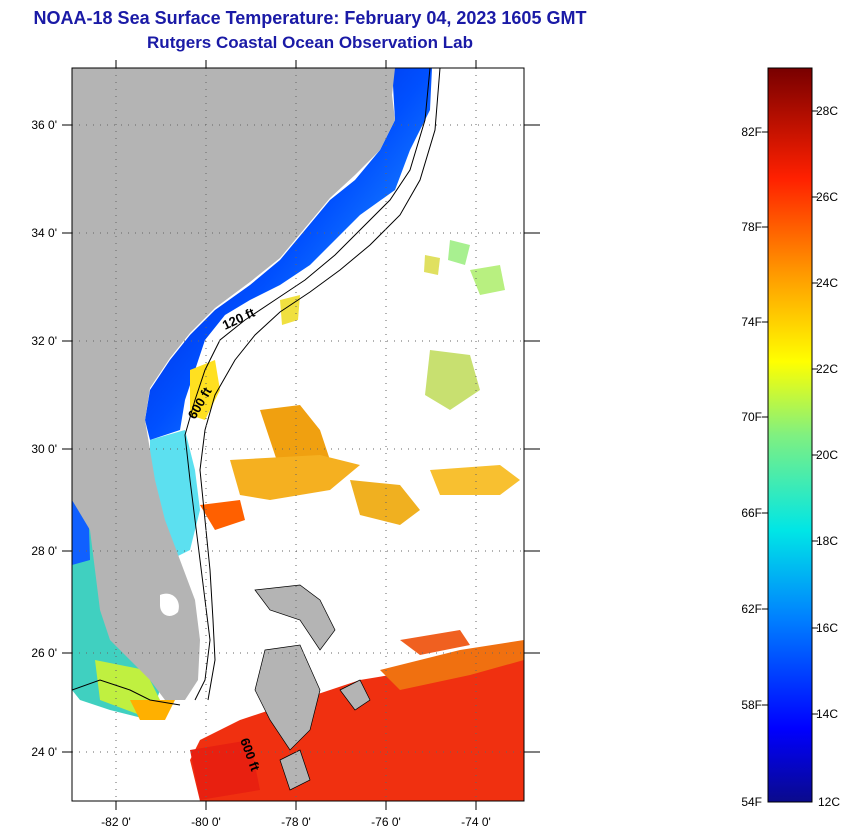  Describe the element at coordinates (751, 705) in the screenshot. I see `colorbar-f-label: 58F` at that location.